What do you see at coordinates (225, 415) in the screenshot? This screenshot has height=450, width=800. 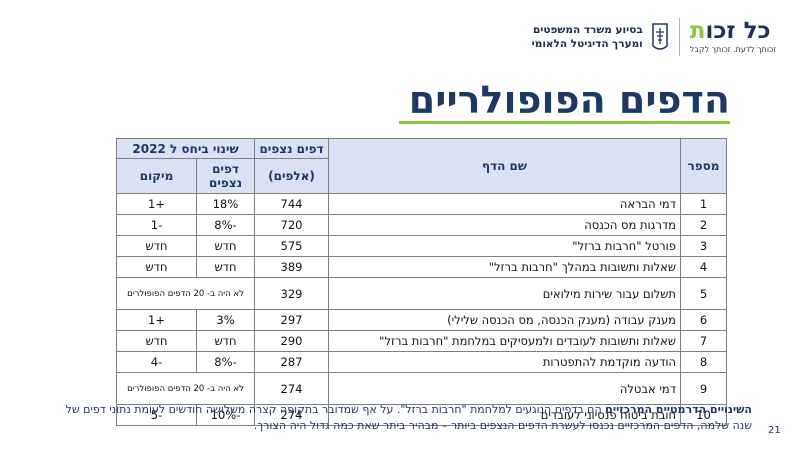 I see `row-change-views: -10%` at bounding box center [225, 415].